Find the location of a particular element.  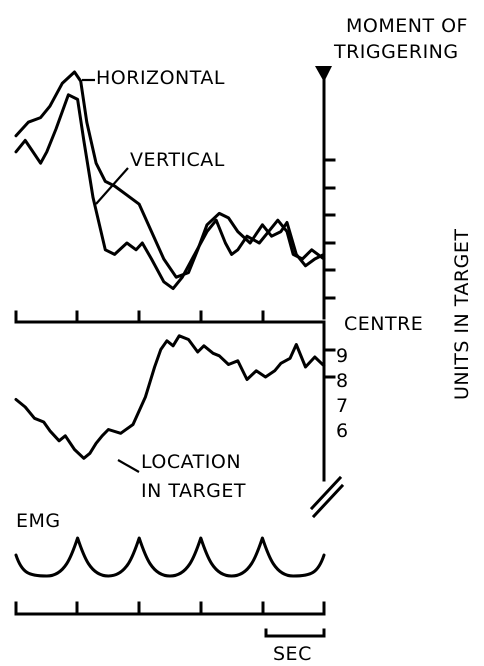

series-label-location-line1: LOCATION is located at coordinates (191, 462).